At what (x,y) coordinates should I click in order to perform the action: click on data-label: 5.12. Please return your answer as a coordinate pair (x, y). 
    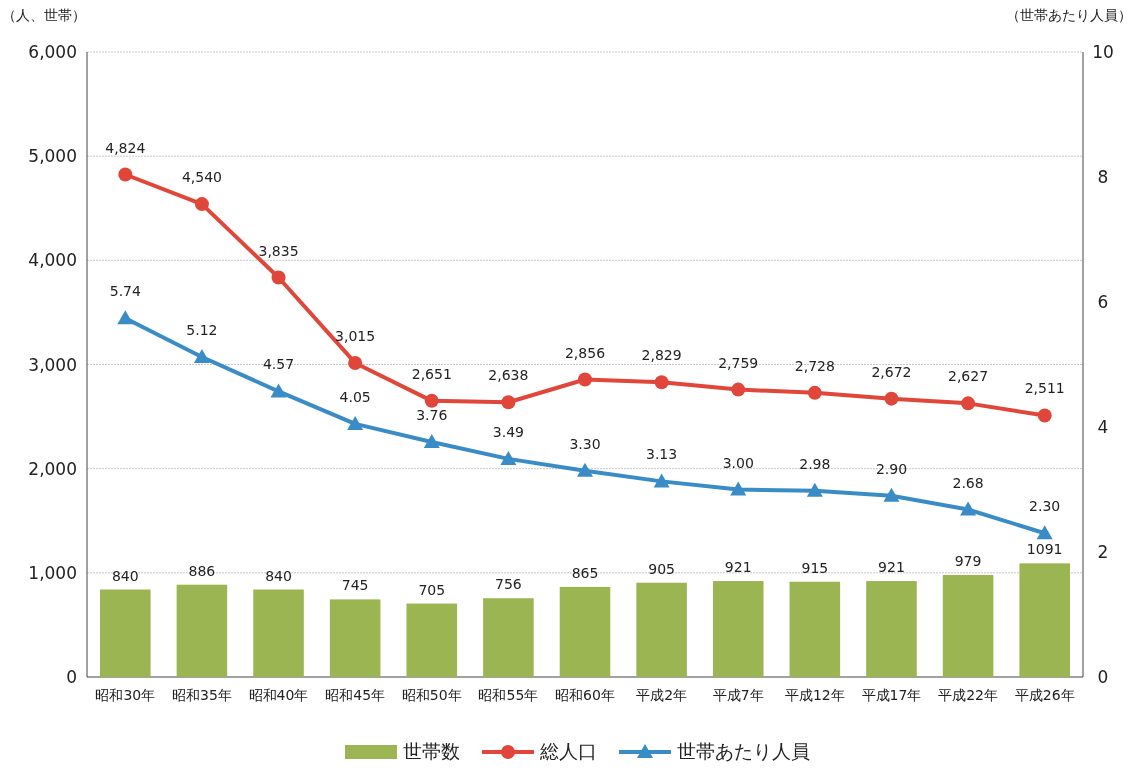
    Looking at the image, I should click on (202, 330).